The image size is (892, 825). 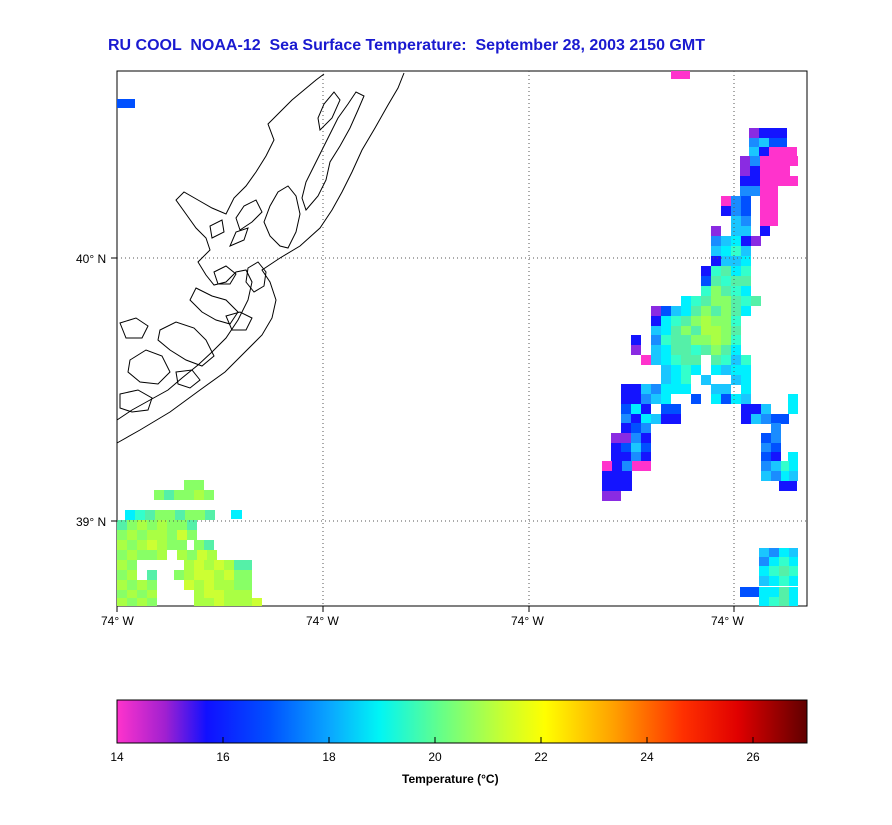 I want to click on coastline, so click(x=260, y=258).